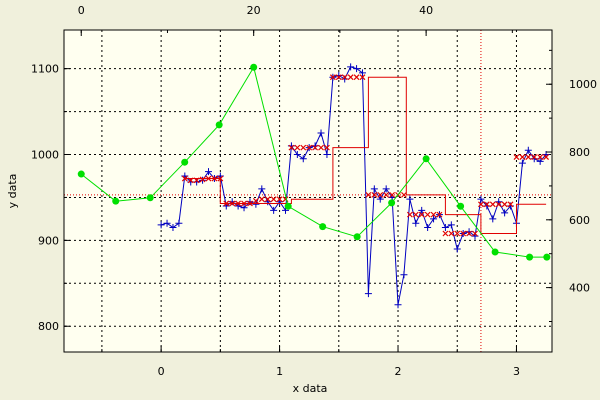 The image size is (600, 400). Describe the element at coordinates (45, 155) in the screenshot. I see `y-tick-label: 1000` at that location.